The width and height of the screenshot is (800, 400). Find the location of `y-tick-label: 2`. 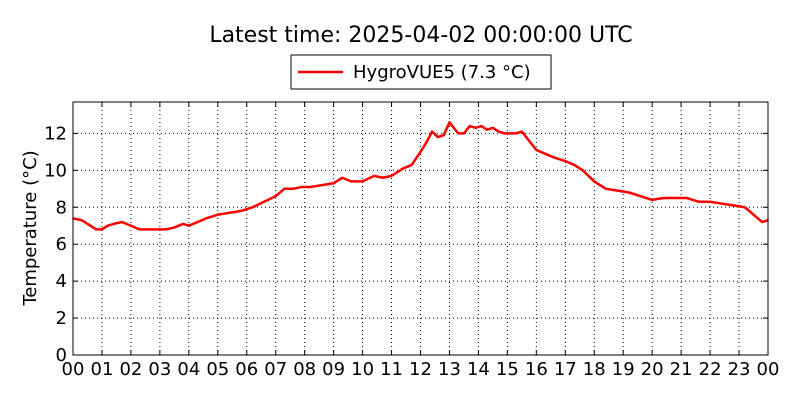

y-tick-label: 2 is located at coordinates (61, 318).